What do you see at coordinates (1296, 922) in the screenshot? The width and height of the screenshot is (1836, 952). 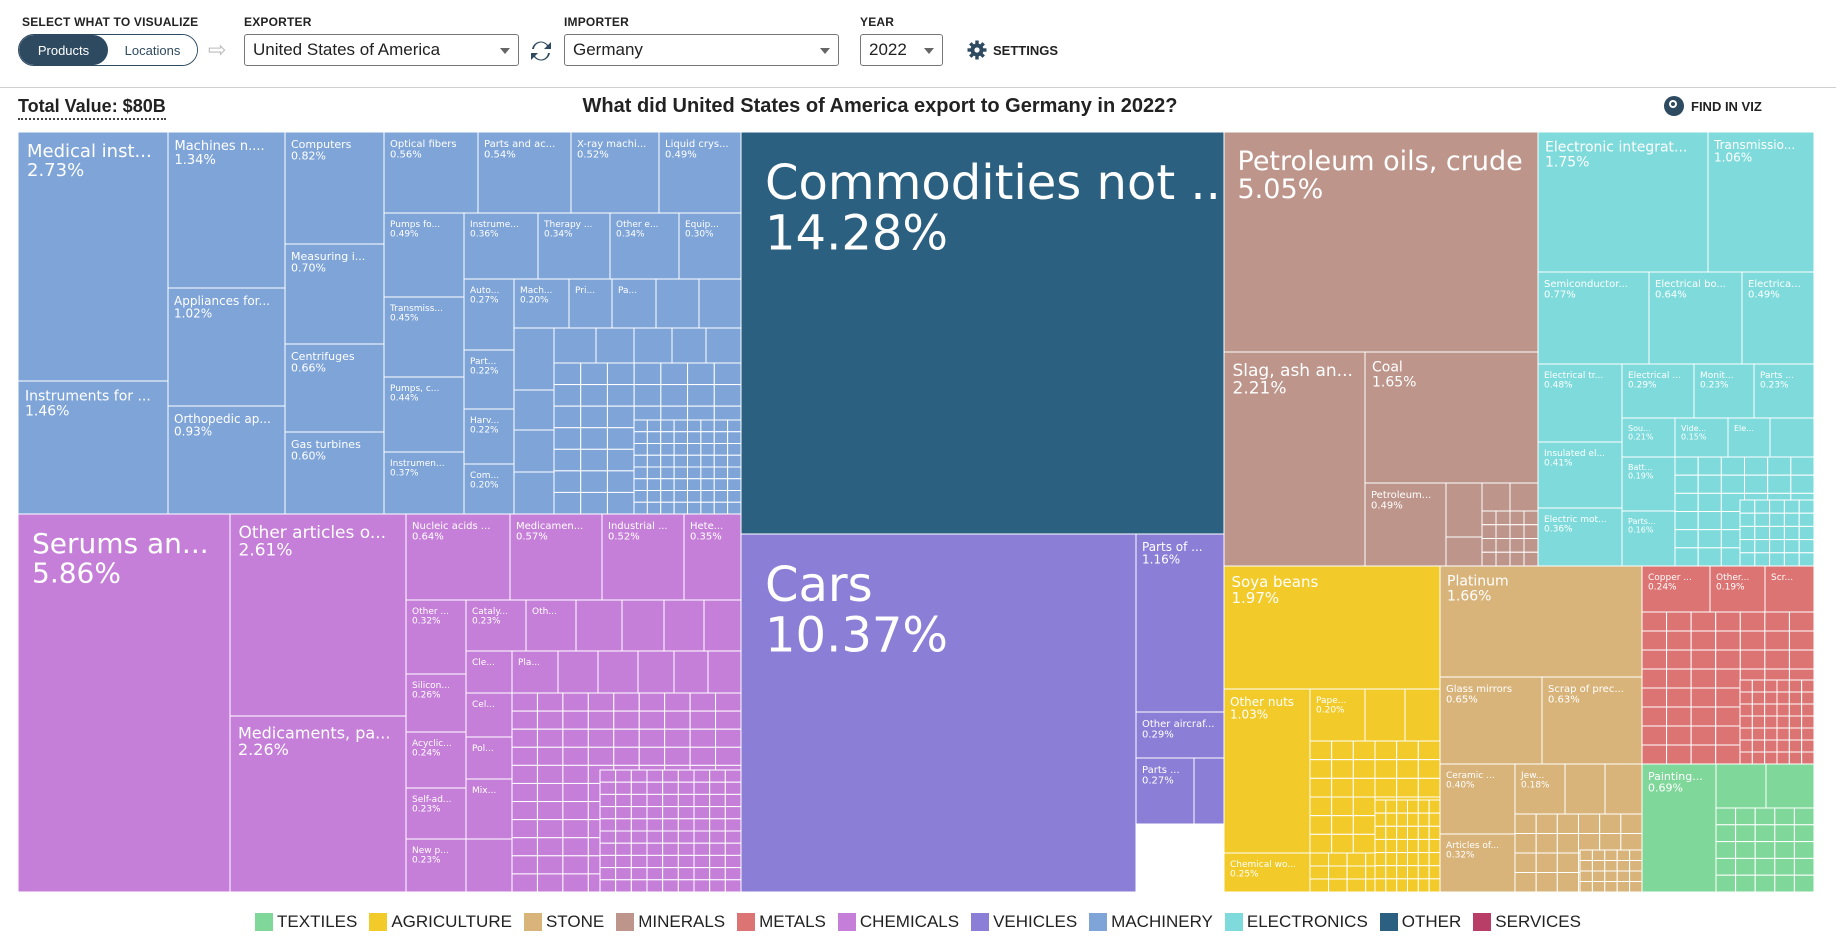 I see `legend-item-electronics: ELECTRONICS` at bounding box center [1296, 922].